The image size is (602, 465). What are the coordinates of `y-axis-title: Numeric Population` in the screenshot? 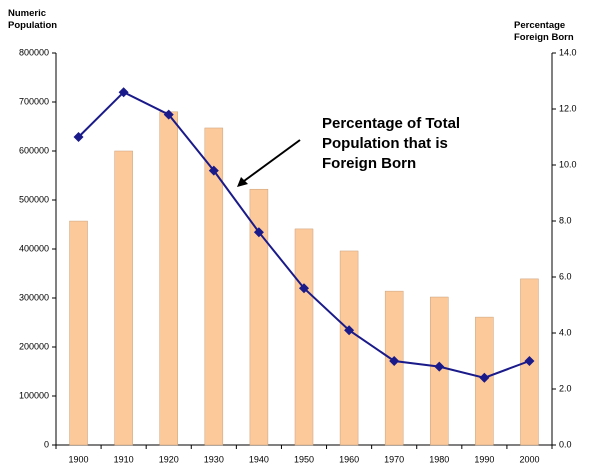 It's located at (33, 19).